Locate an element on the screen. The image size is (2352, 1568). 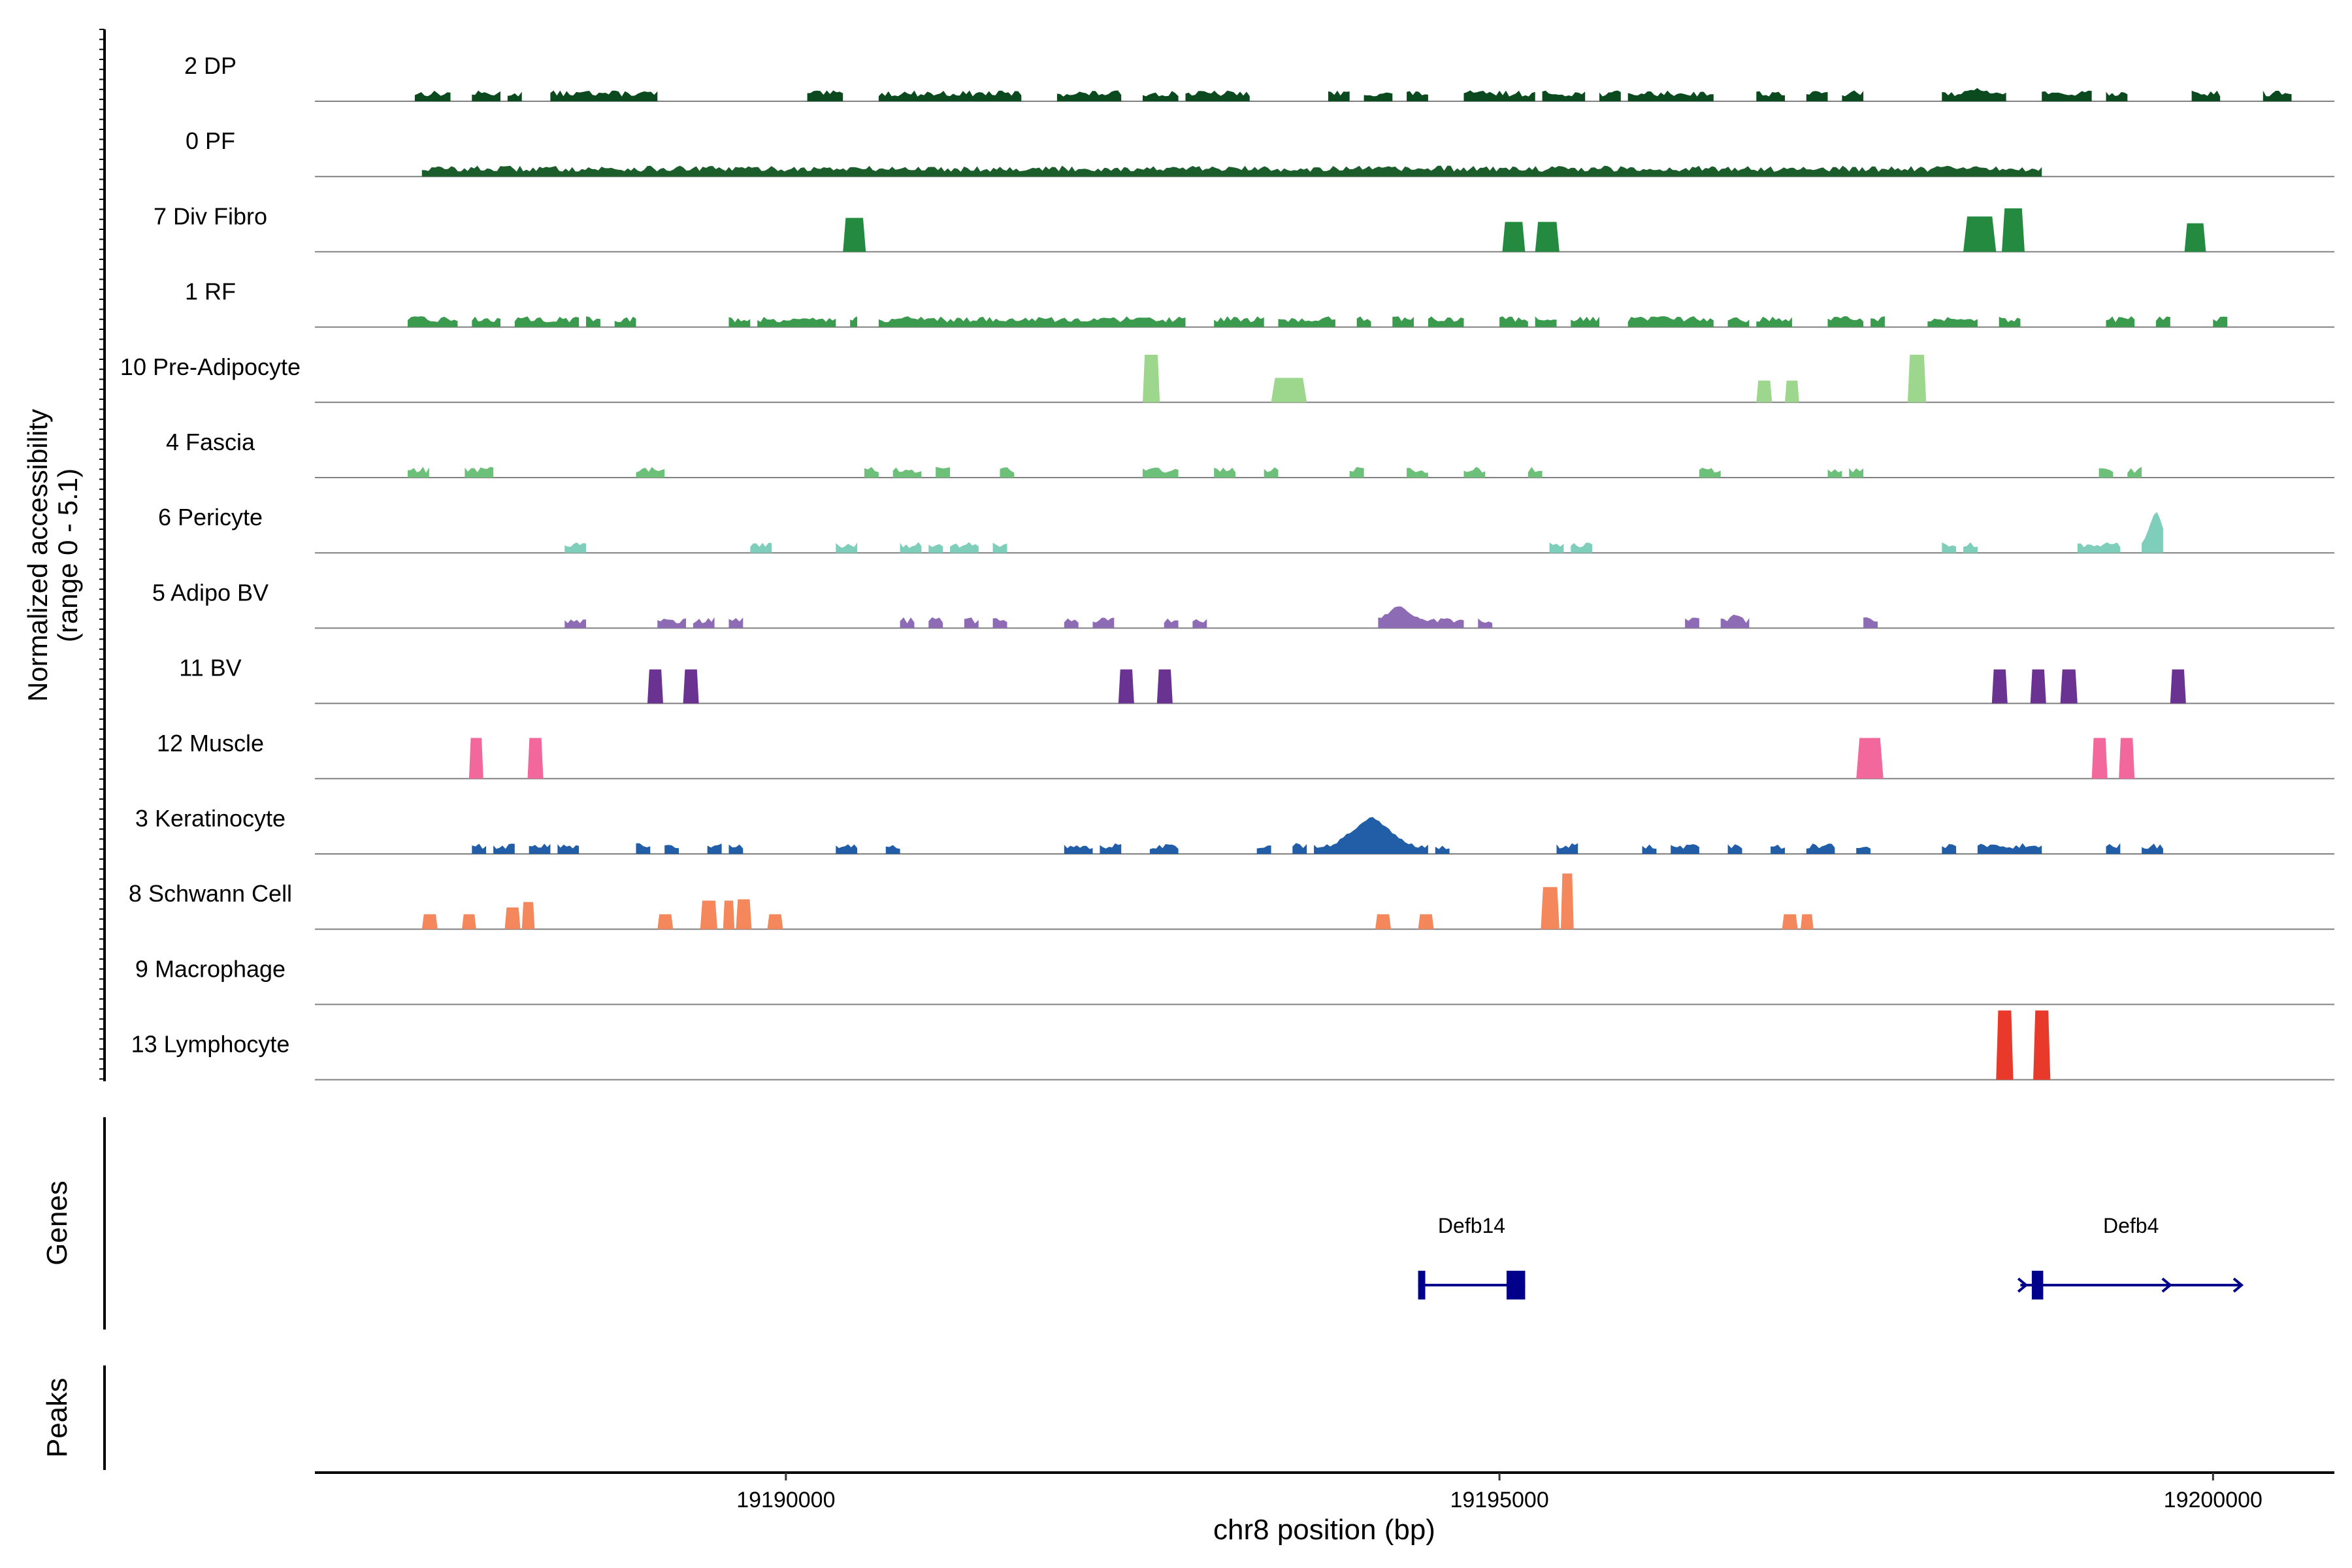
track-label: 2 DP is located at coordinates (210, 65).